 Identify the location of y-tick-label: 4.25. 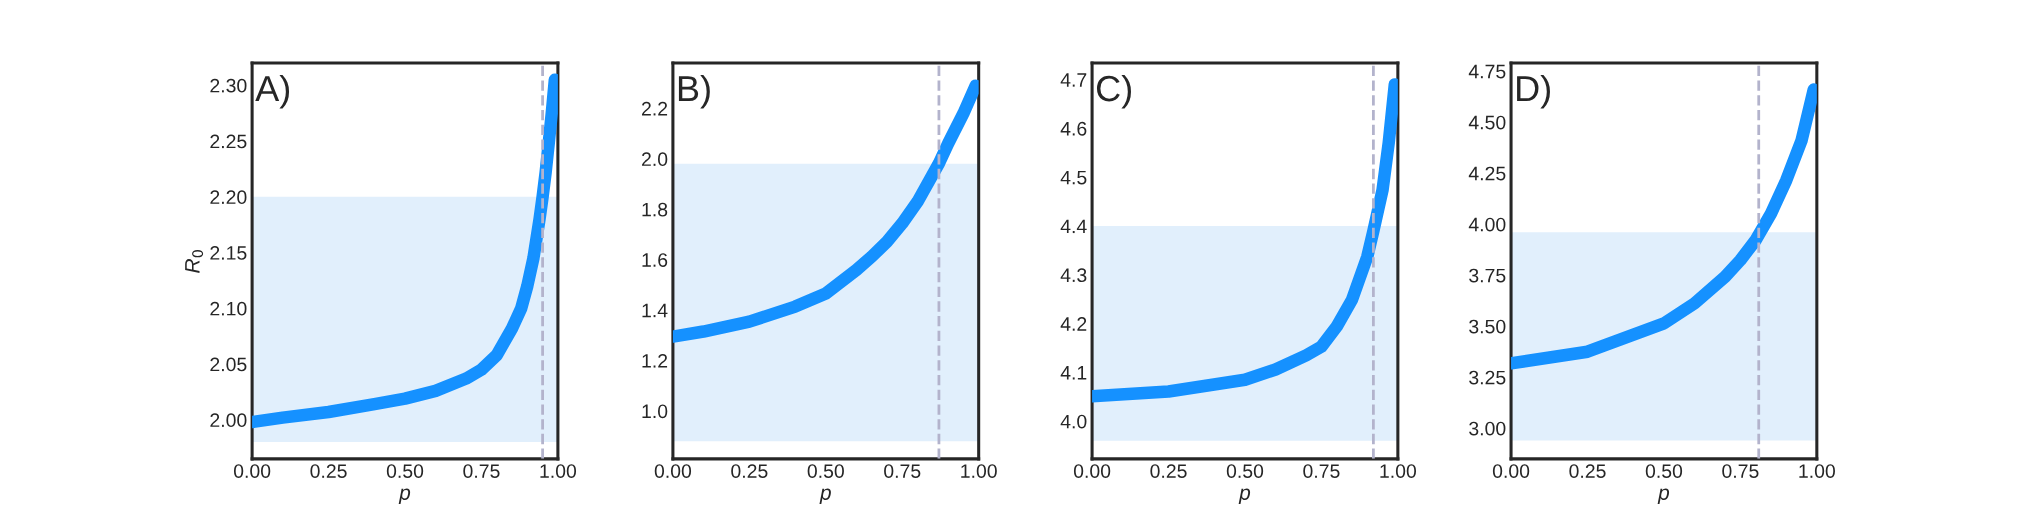
(1487, 173).